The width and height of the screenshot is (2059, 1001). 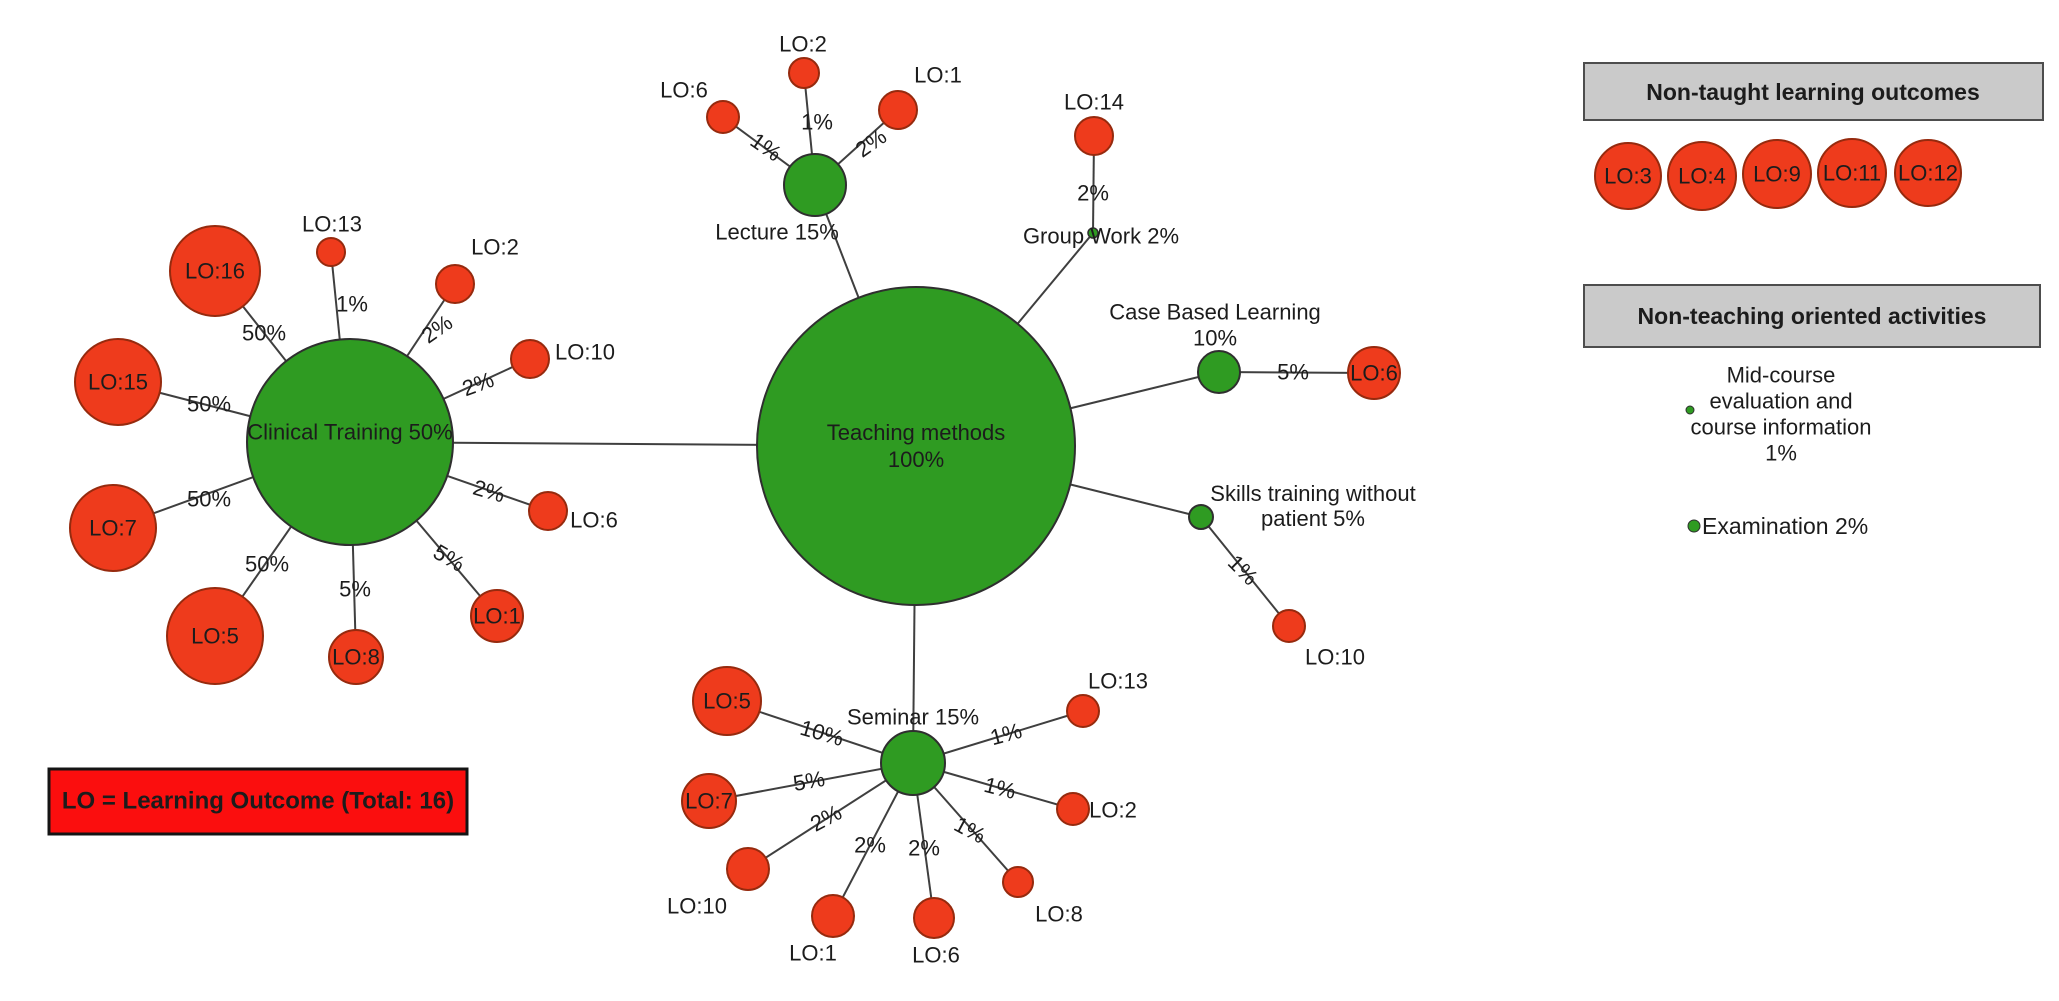 What do you see at coordinates (264, 333) in the screenshot?
I see `edge-label-clinical-cli_lo16: 50%` at bounding box center [264, 333].